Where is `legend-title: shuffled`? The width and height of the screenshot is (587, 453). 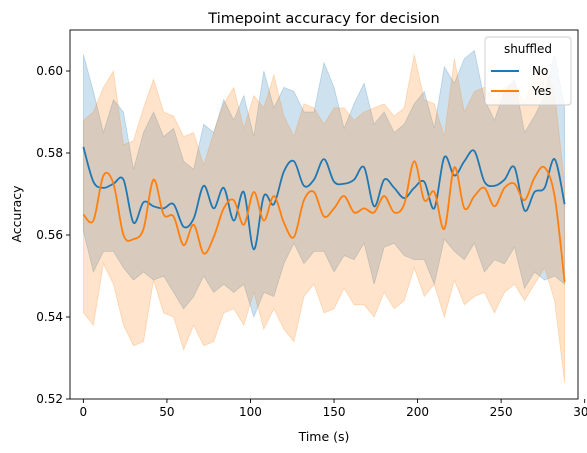
legend-title: shuffled is located at coordinates (528, 49).